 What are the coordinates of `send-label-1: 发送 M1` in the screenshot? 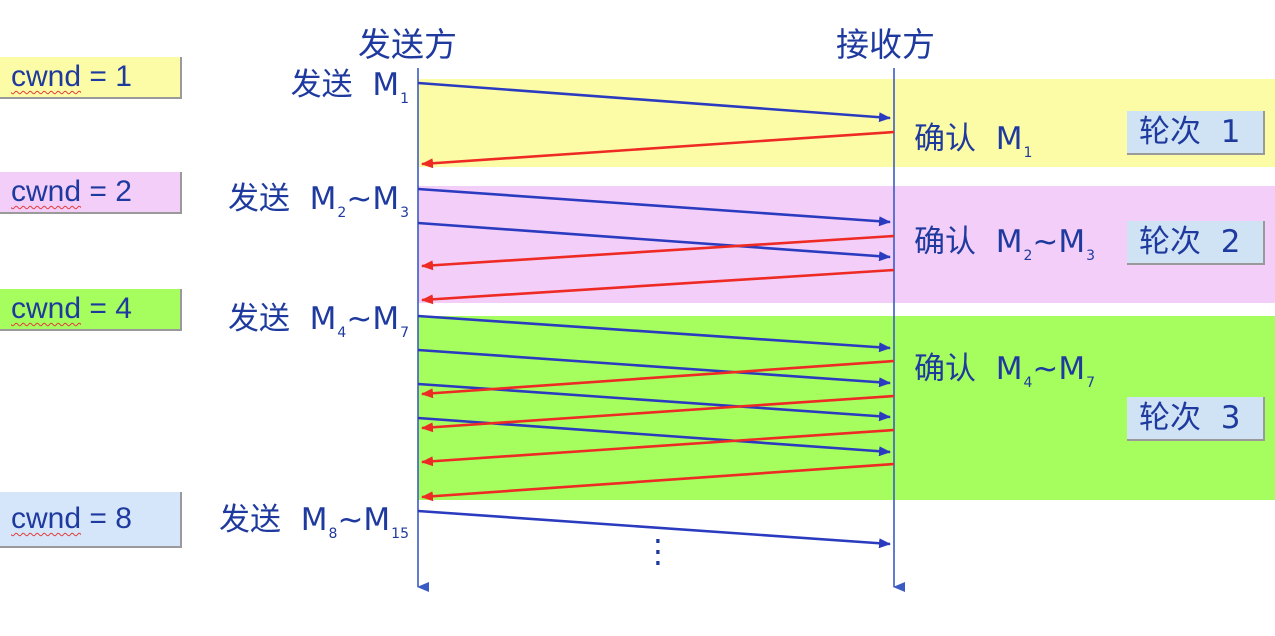 It's located at (350, 92).